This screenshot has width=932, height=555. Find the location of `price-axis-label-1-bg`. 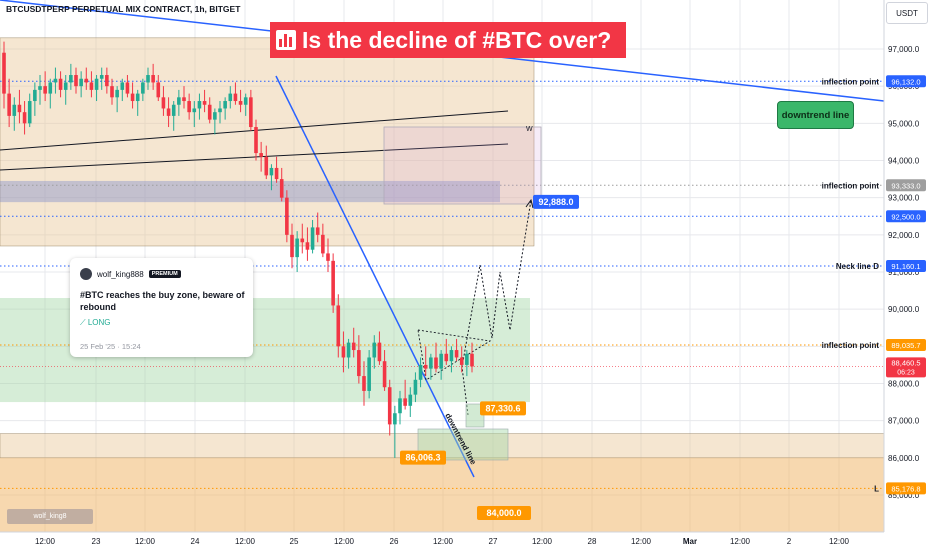

price-axis-label-1-bg is located at coordinates (906, 185).